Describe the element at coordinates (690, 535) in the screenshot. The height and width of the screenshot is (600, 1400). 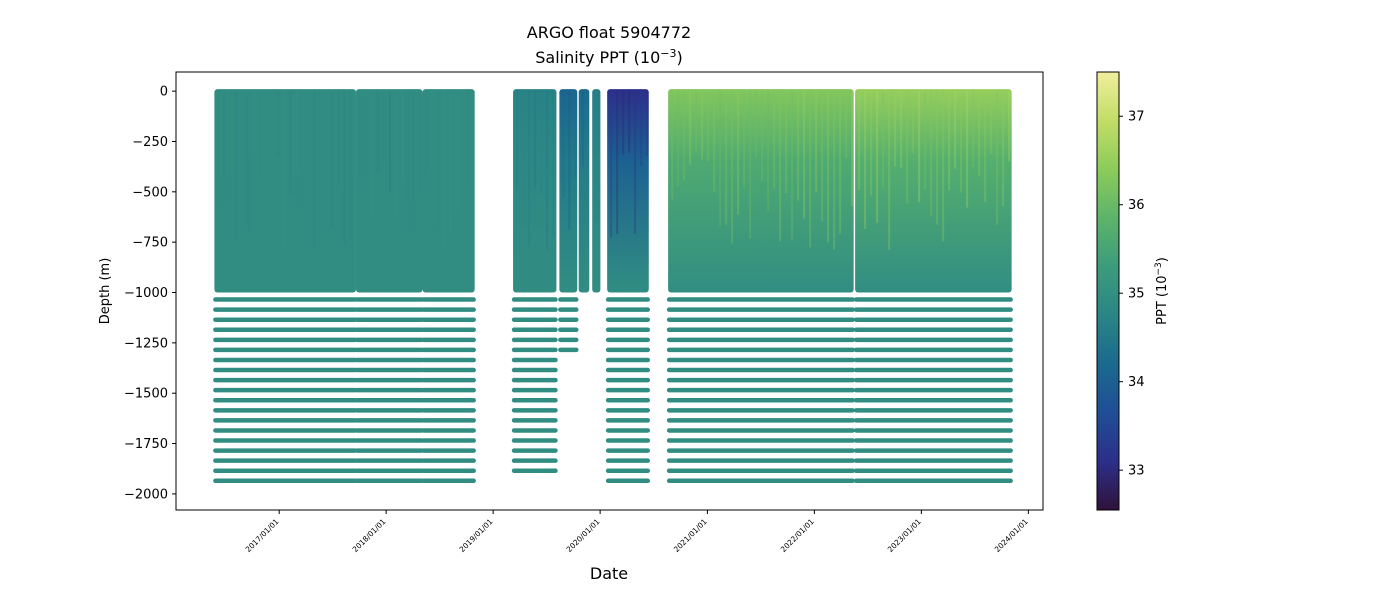
I see `x-tick-label: 2021/01/01` at that location.